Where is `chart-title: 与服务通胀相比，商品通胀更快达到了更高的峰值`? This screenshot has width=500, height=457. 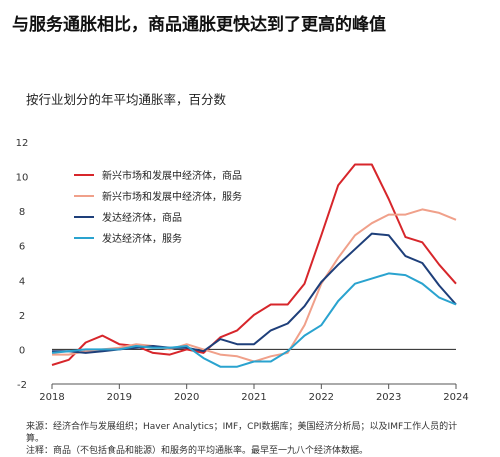
chart-title: 与服务通胀相比，商品通胀更快达到了更高的峰值 is located at coordinates (199, 25).